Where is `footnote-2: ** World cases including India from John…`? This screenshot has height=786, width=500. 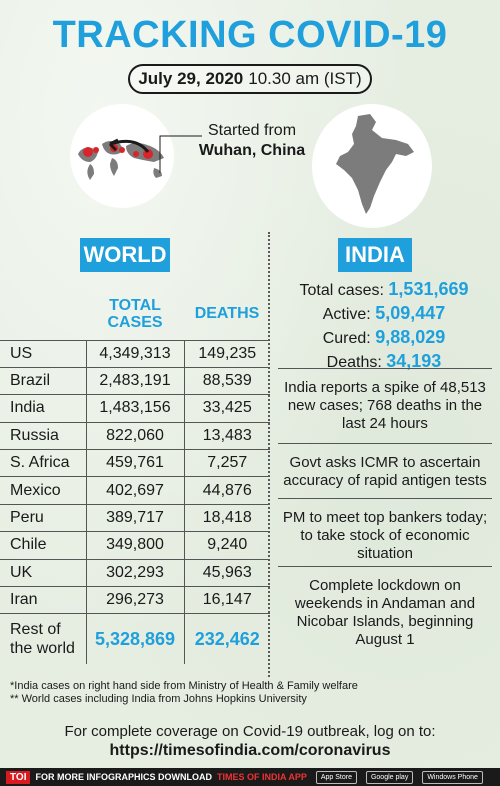 footnote-2: ** World cases including India from John… is located at coordinates (158, 699).